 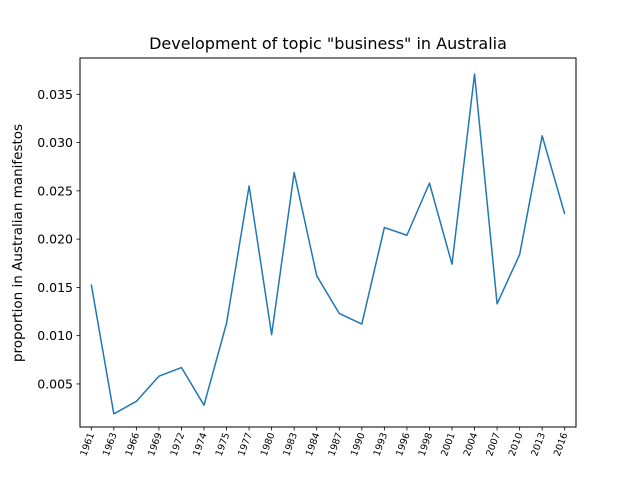 What do you see at coordinates (55, 239) in the screenshot?
I see `y-tick-label: 0.020` at bounding box center [55, 239].